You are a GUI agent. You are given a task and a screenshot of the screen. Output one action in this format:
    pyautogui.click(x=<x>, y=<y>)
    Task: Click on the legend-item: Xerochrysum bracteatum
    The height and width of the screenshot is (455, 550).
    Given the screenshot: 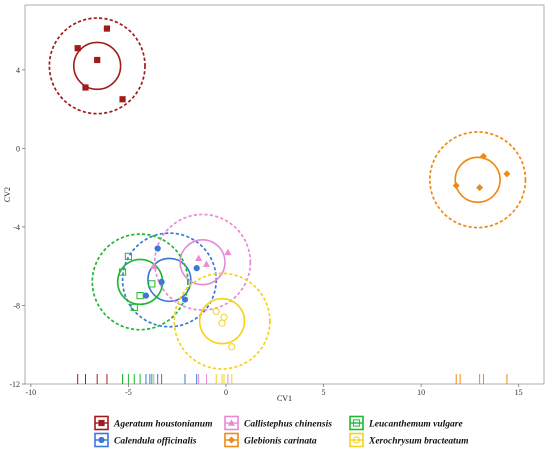 What is the action you would take?
    pyautogui.click(x=409, y=440)
    